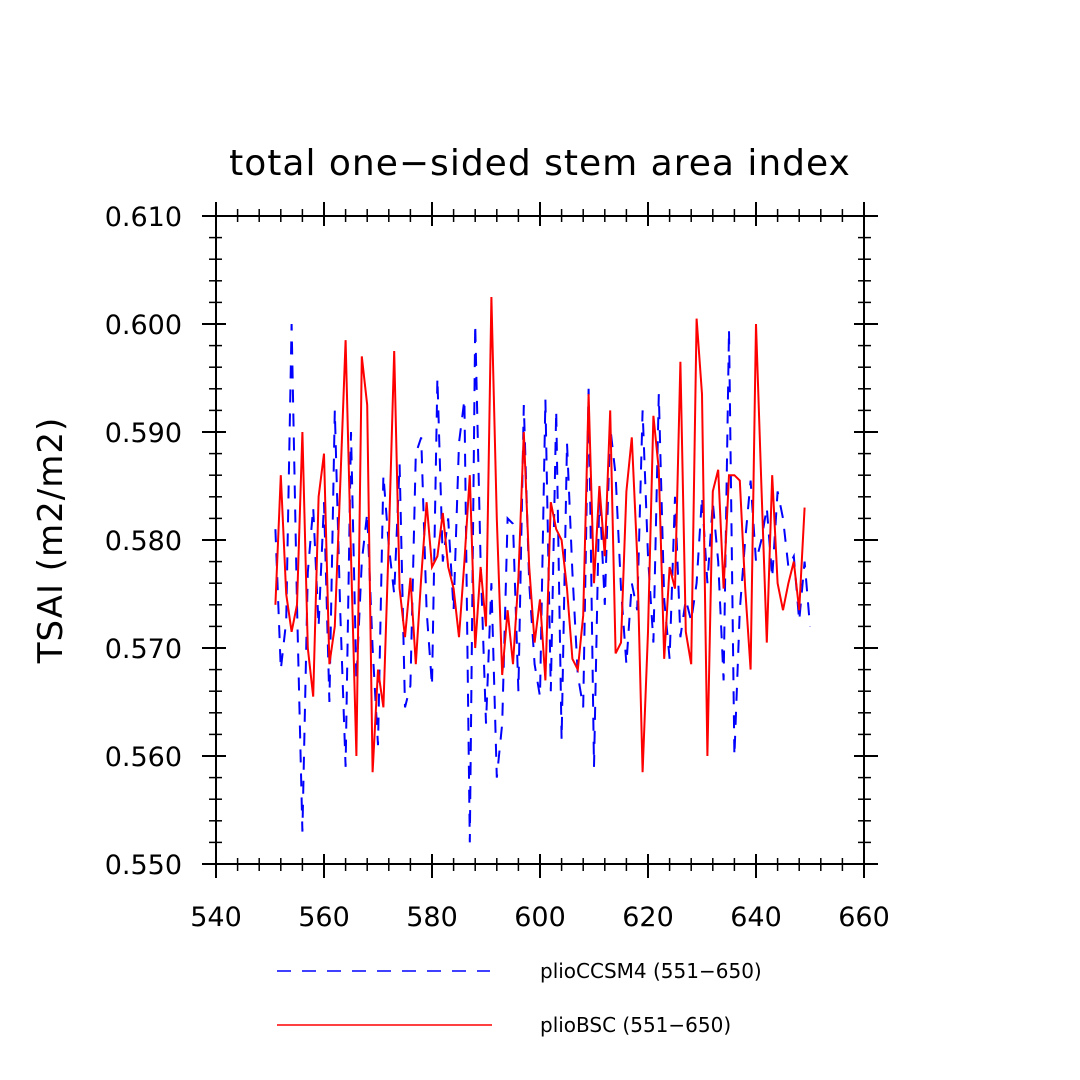 Image resolution: width=1080 pixels, height=1080 pixels. Describe the element at coordinates (651, 971) in the screenshot. I see `legend-label-ccsm4: plioCCSM4 (551−650)` at that location.